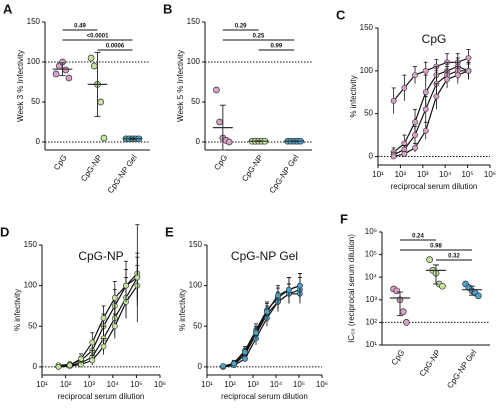 This screenshot has width=500, height=419. I want to click on comparison-label: 0.0006, so click(115, 47).